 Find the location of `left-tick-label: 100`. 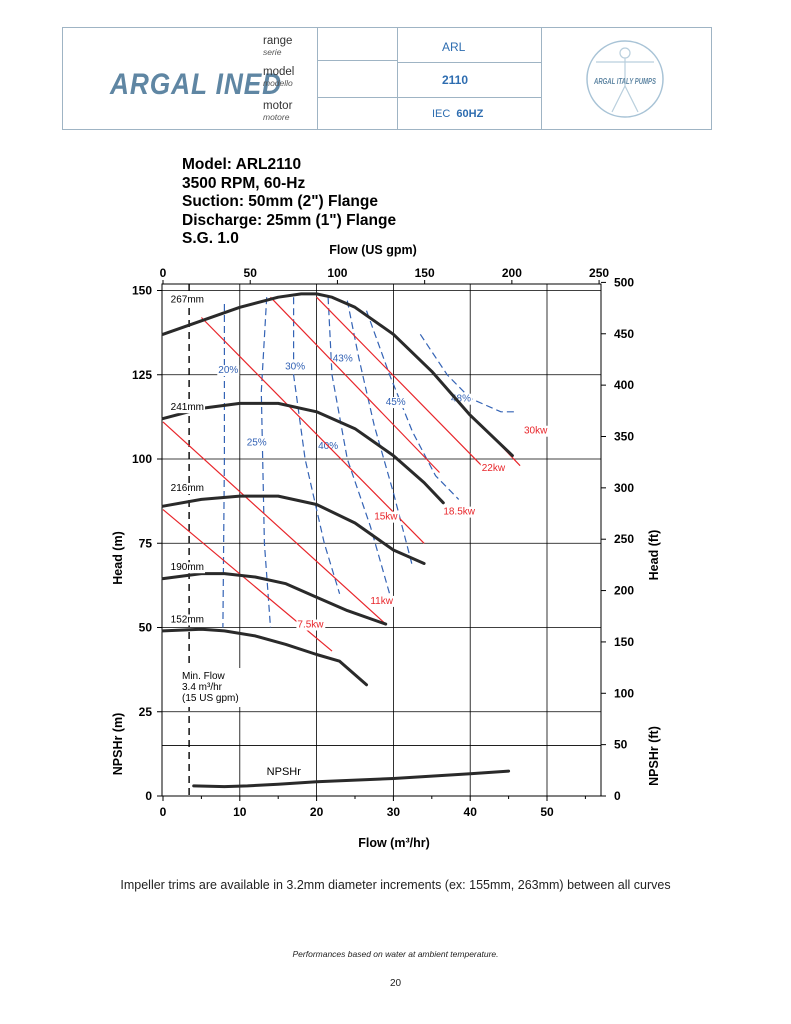

left-tick-label: 100 is located at coordinates (142, 459).